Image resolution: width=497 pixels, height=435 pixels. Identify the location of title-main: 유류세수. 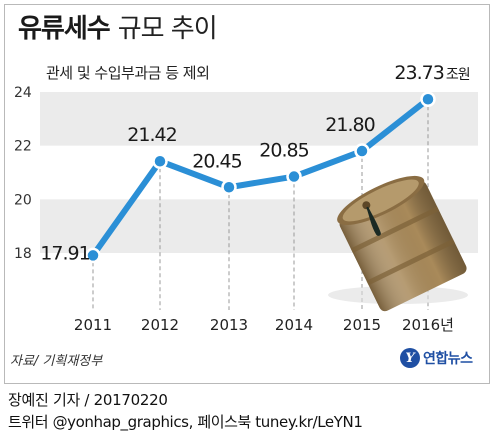
(64, 29).